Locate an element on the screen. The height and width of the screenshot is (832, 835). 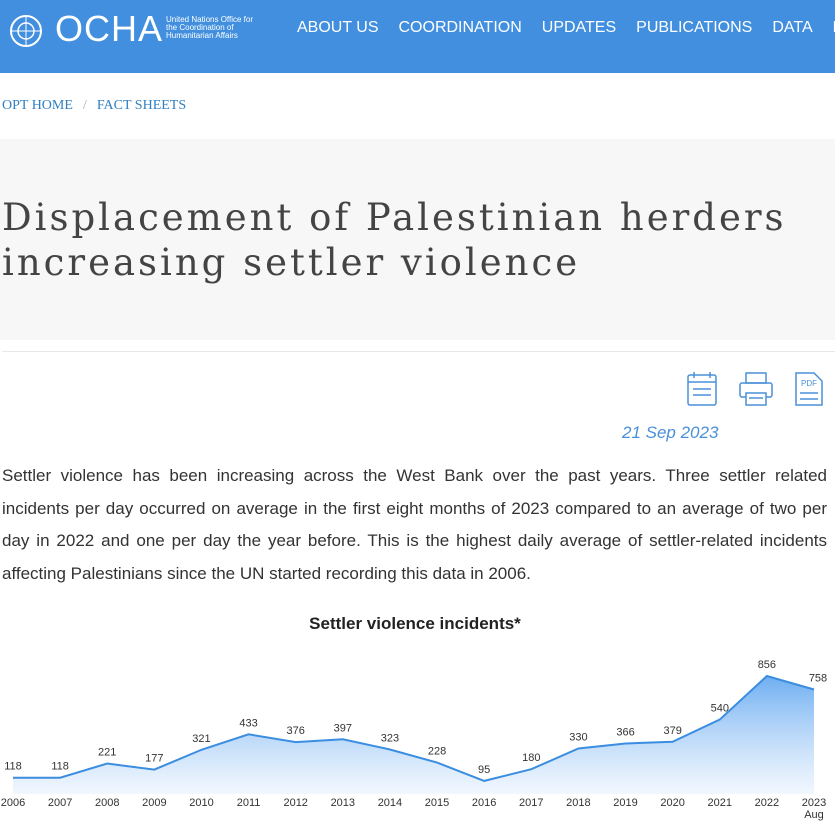
value-label: 856 is located at coordinates (767, 665).